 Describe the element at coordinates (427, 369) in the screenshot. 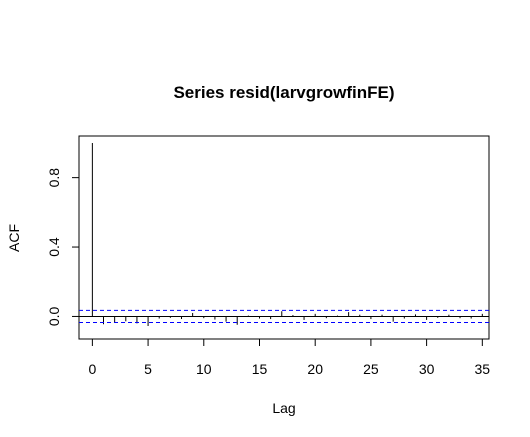

I see `x-tick-label: 30` at that location.